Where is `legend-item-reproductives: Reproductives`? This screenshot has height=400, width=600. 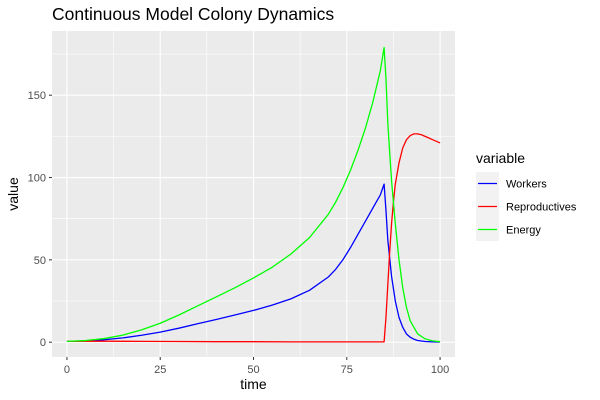 legend-item-reproductives: Reproductives is located at coordinates (526, 206).